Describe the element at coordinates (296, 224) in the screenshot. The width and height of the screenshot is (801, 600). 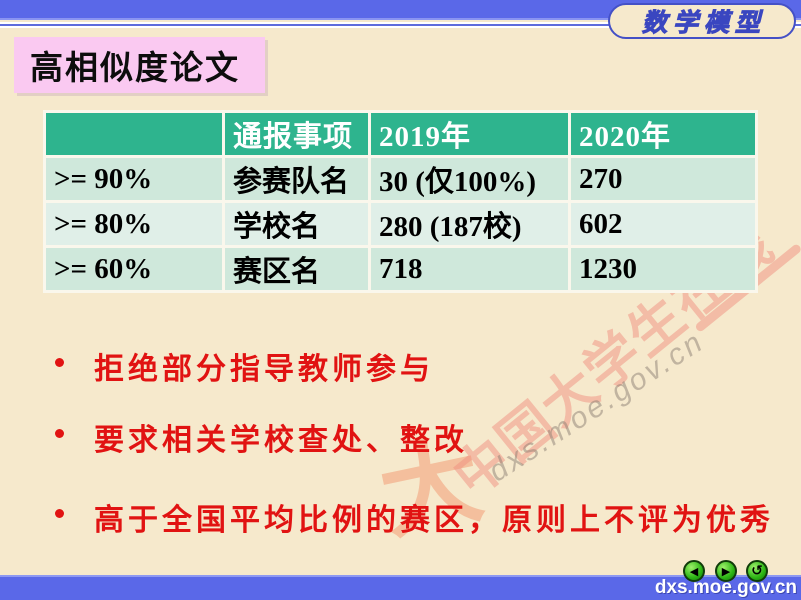
I see `cell-item: 学校名` at that location.